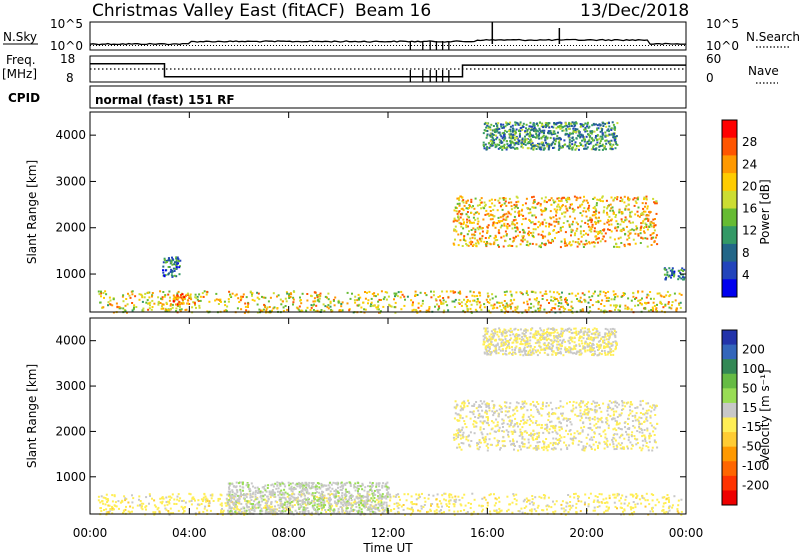 This screenshot has width=800, height=554. I want to click on nave-tick-bottom: 0, so click(710, 78).